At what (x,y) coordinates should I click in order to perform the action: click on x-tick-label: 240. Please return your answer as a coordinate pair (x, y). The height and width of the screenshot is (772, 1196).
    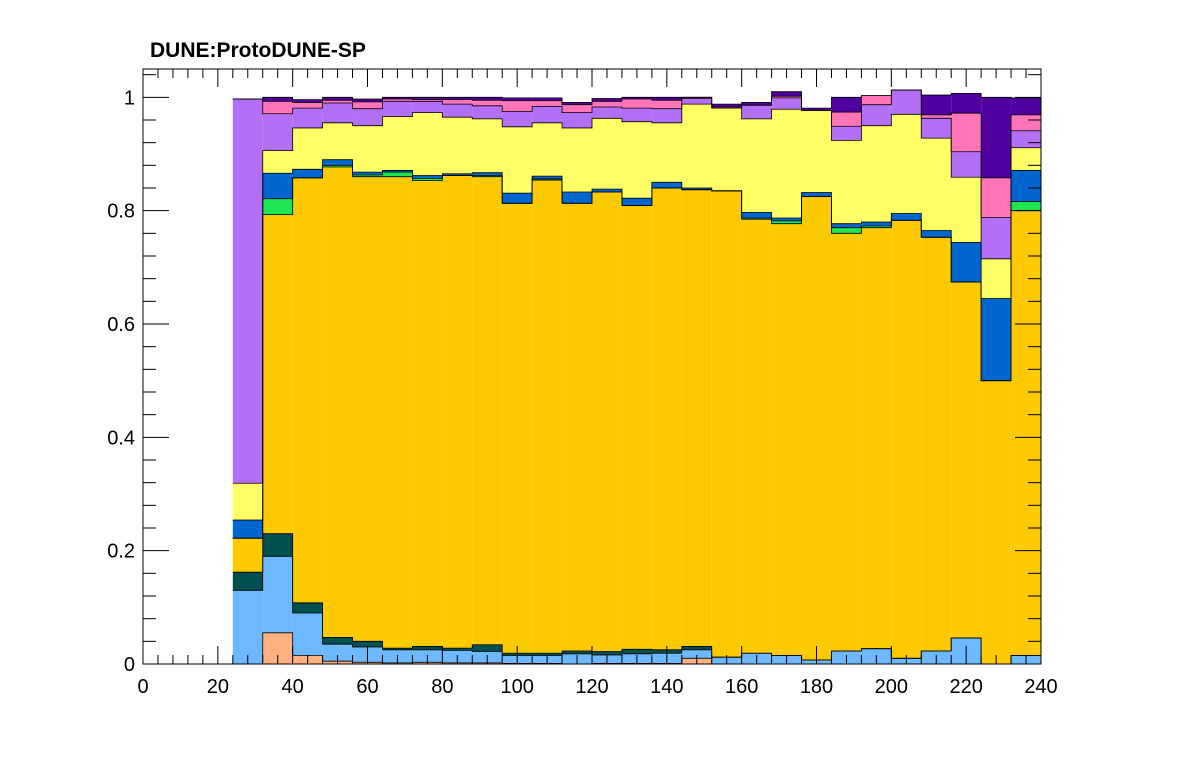
    Looking at the image, I should click on (1040, 687).